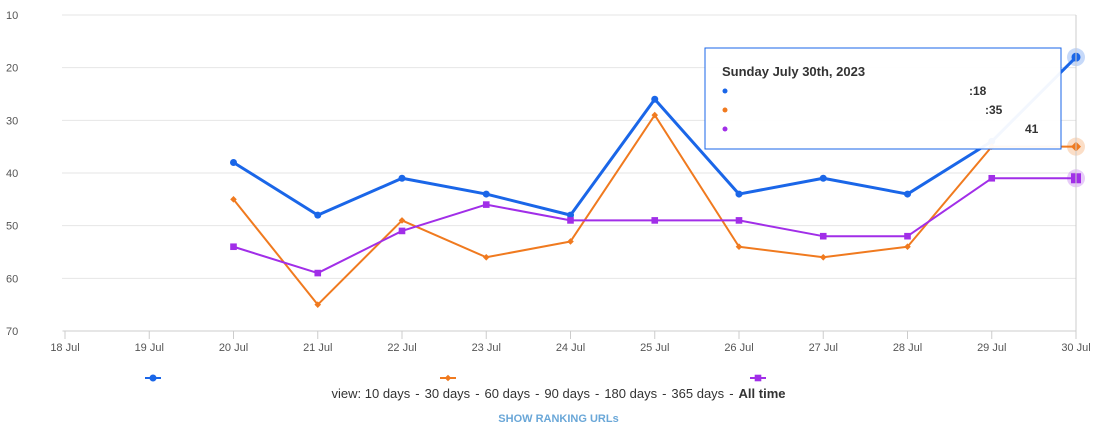  Describe the element at coordinates (991, 348) in the screenshot. I see `x-tick-label: 29 Jul` at that location.